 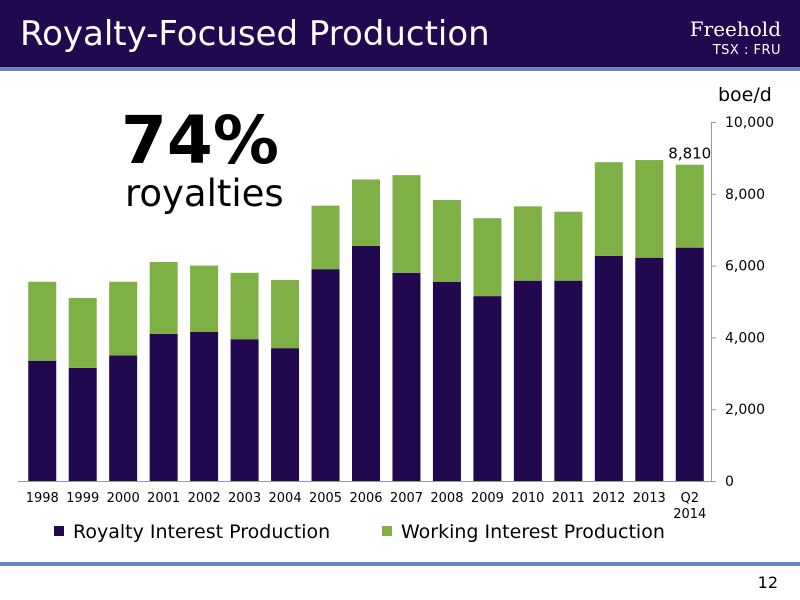 I want to click on y-axis-unit-label: boe/d, so click(x=745, y=95).